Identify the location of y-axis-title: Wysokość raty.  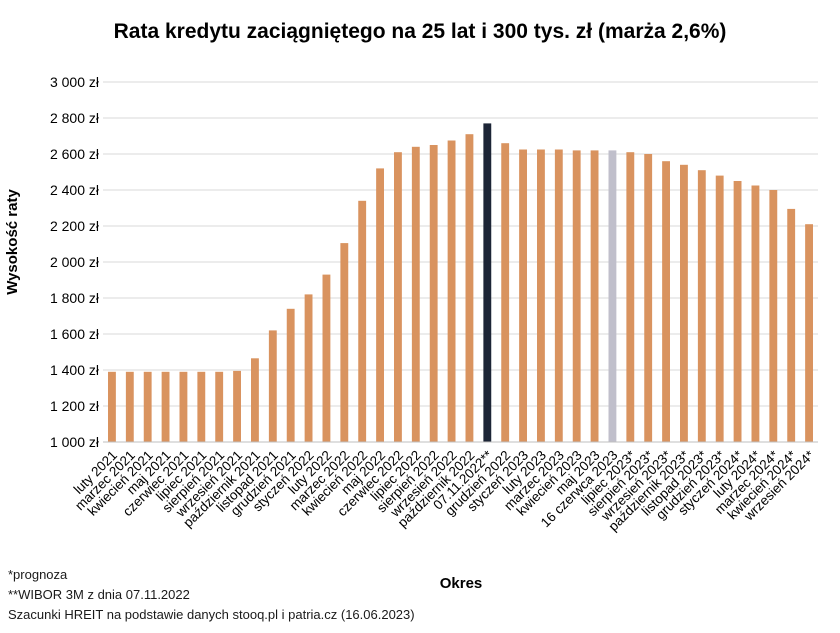
(12, 242).